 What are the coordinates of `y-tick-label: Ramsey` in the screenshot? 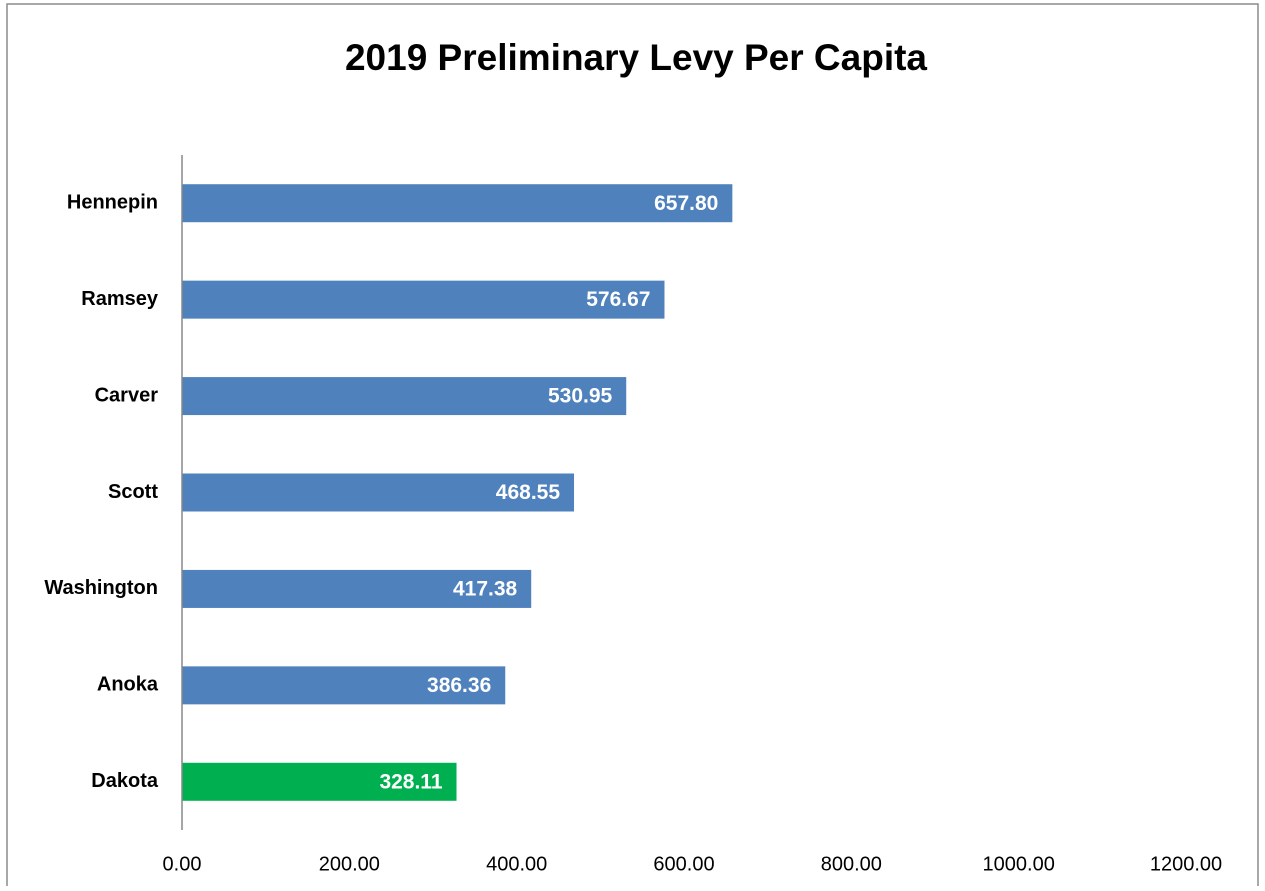 It's located at (120, 299).